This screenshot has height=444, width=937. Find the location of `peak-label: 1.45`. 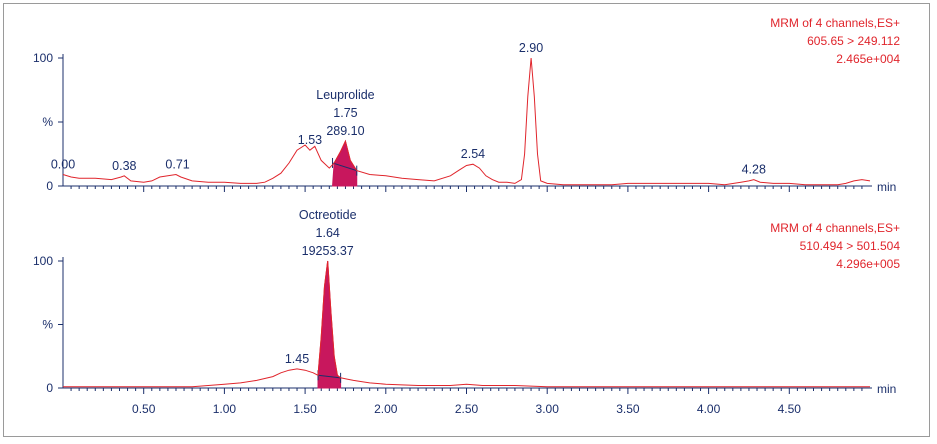

peak-label: 1.45 is located at coordinates (297, 359).